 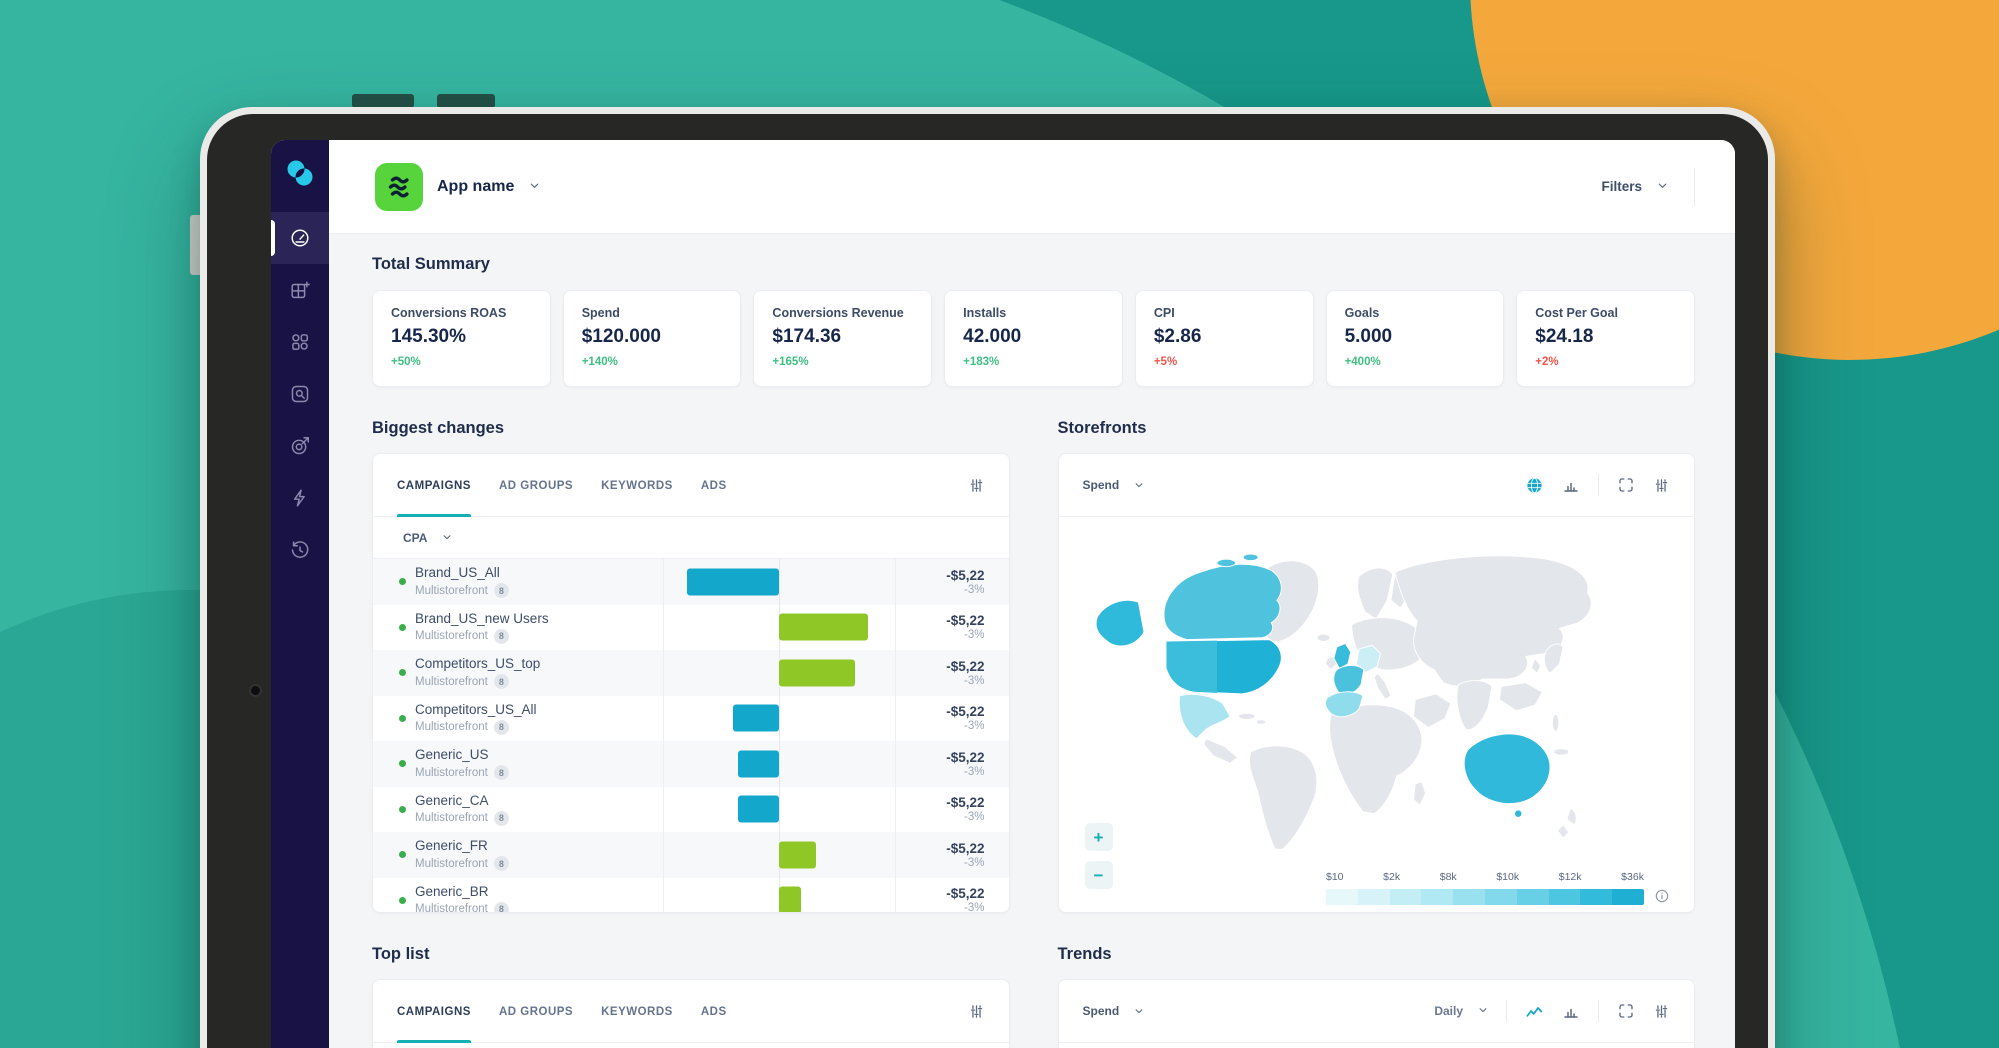 What do you see at coordinates (1101, 485) in the screenshot?
I see `spend-label: Spend` at bounding box center [1101, 485].